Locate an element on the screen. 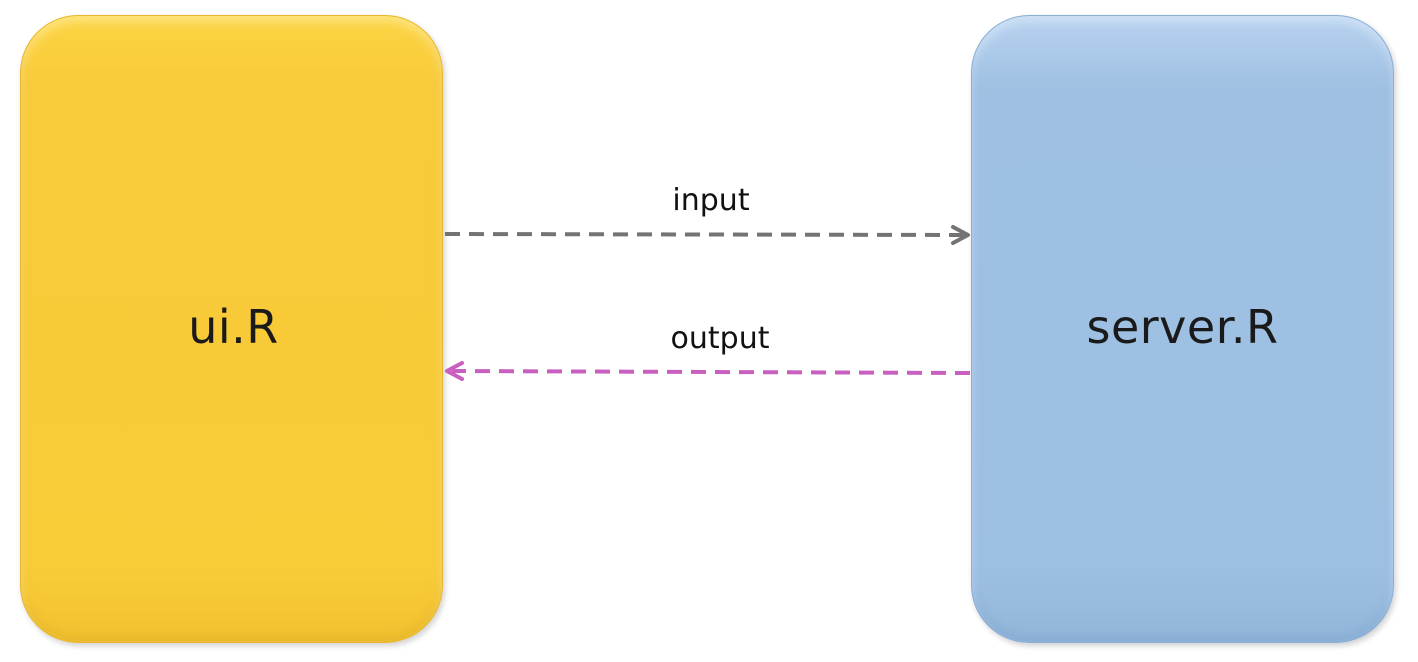 Image resolution: width=1418 pixels, height=662 pixels. output-arrow-line is located at coordinates (711, 372).